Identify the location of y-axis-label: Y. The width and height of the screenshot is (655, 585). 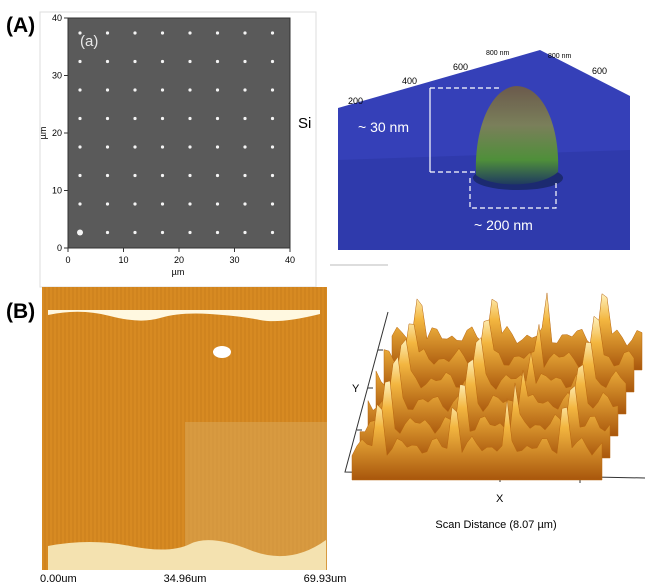
(356, 389).